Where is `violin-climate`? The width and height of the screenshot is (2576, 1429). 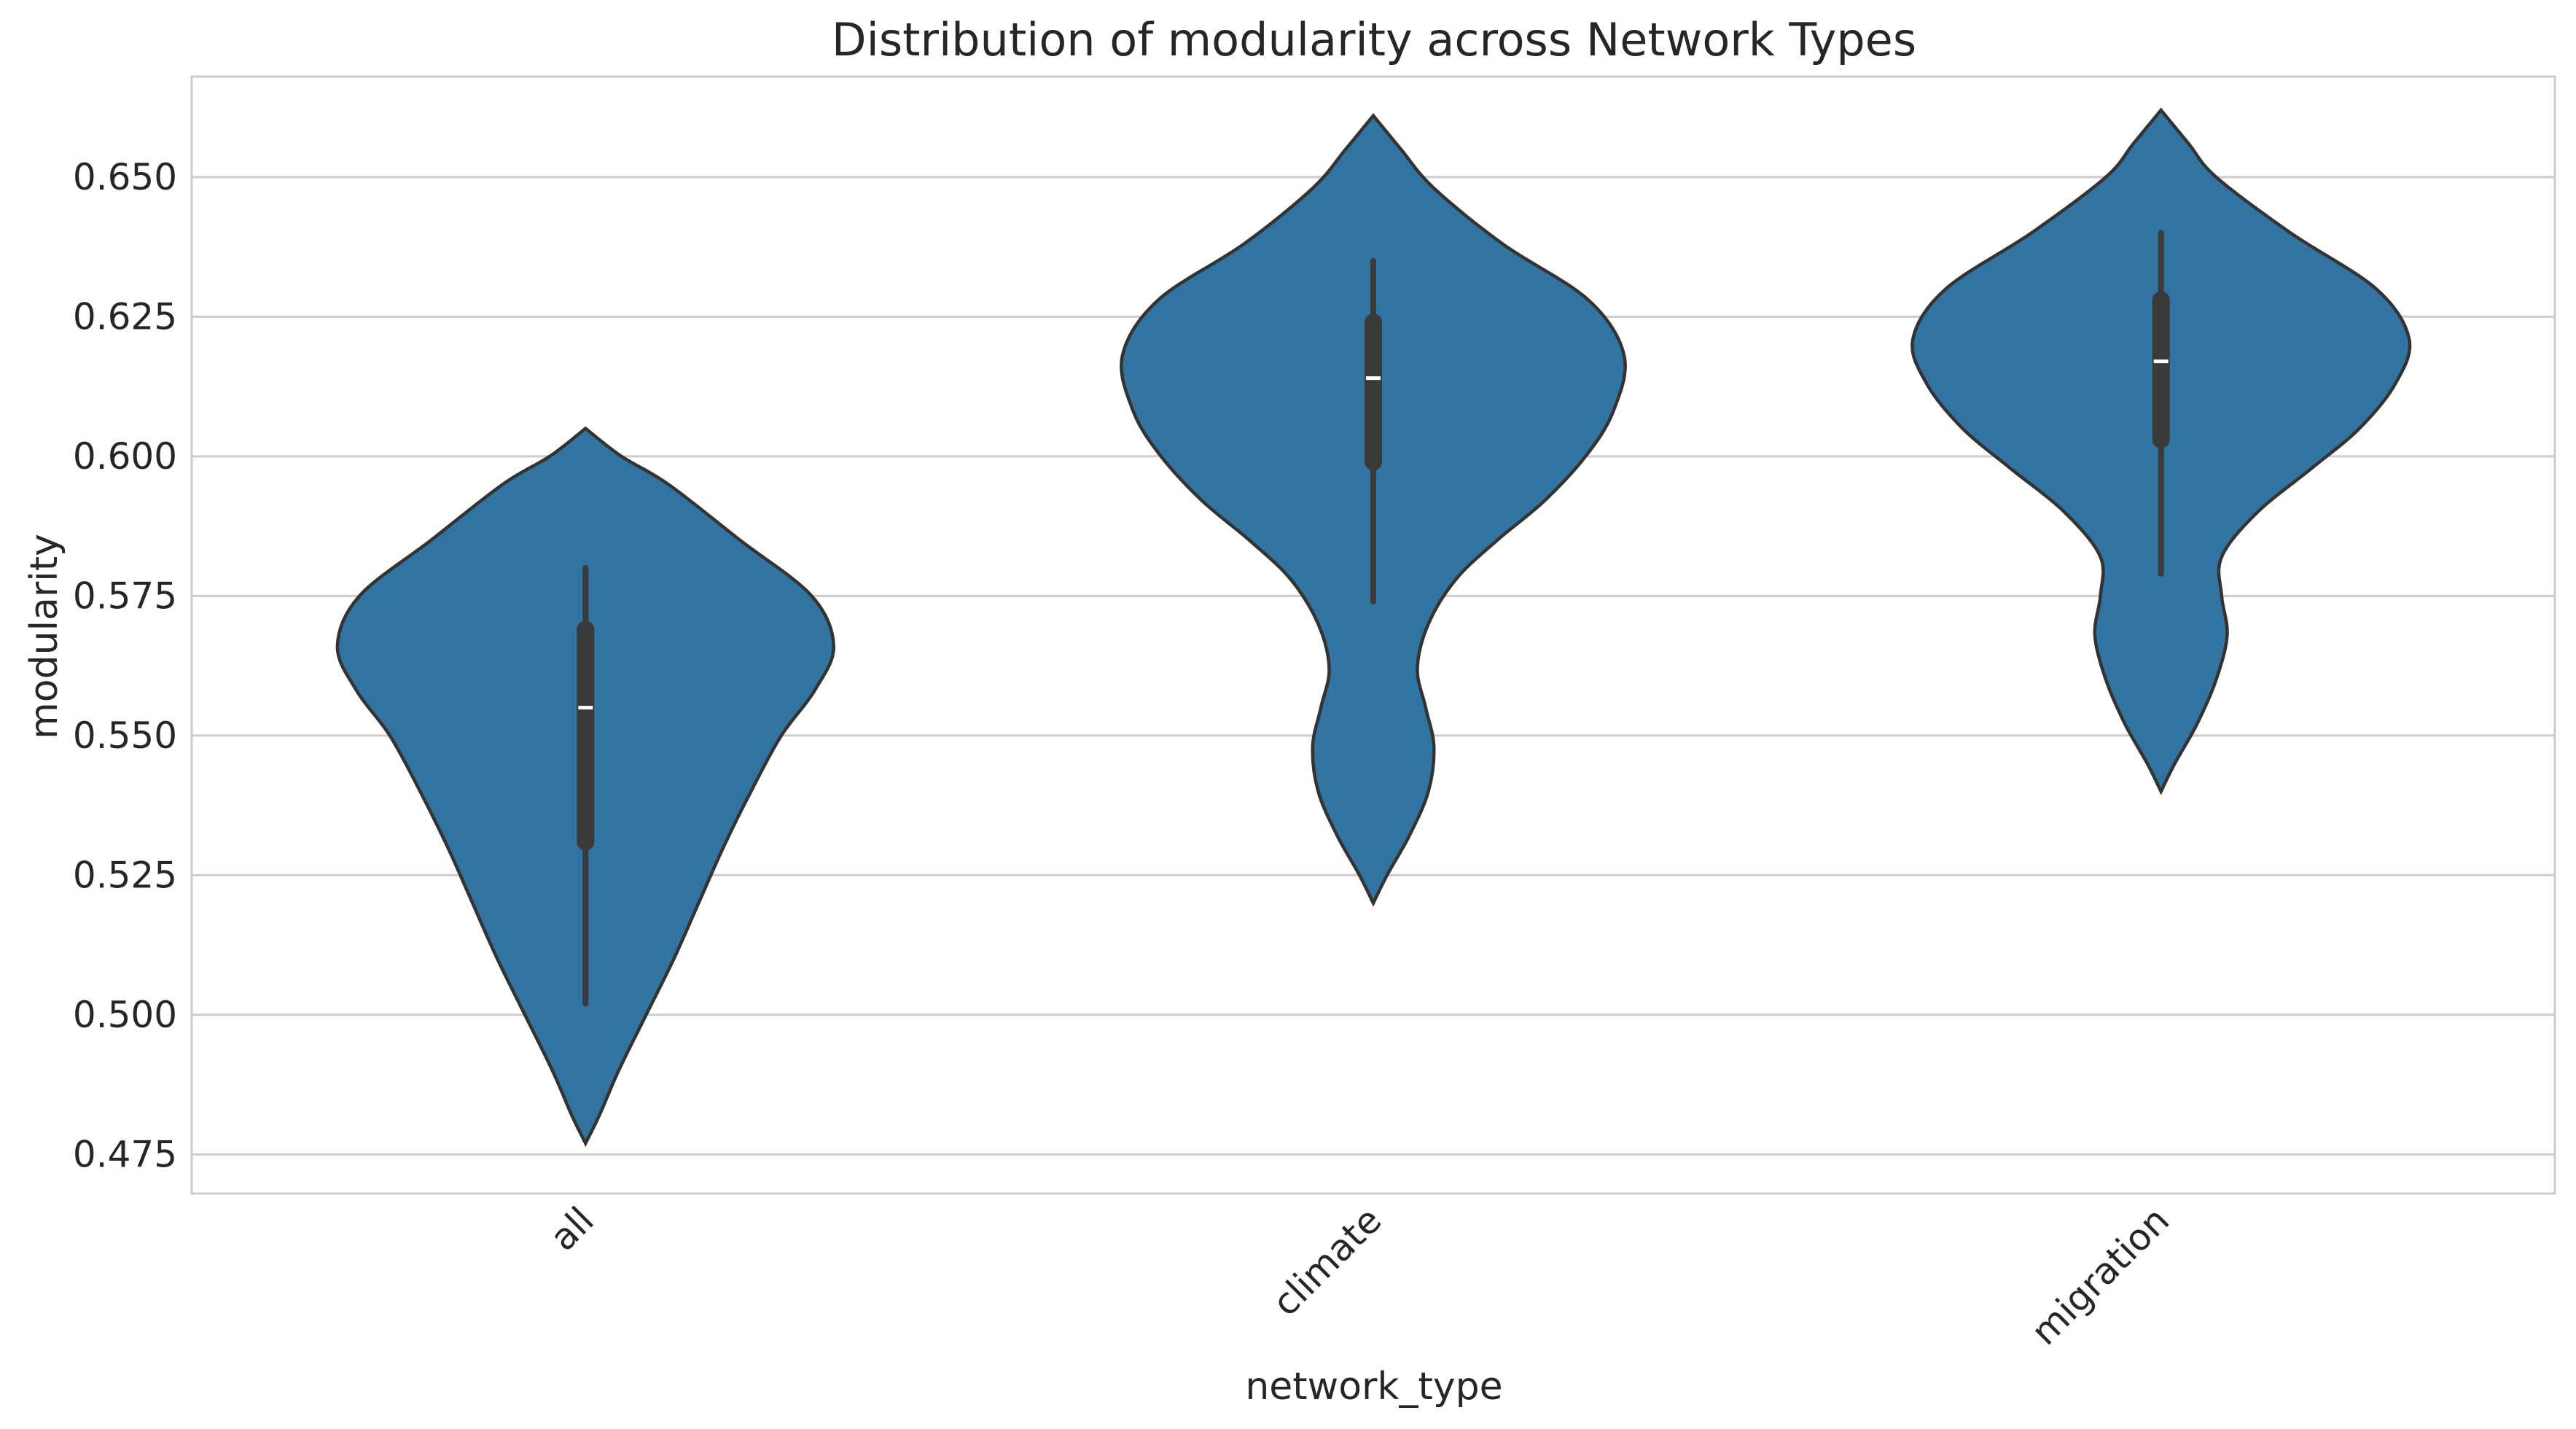
violin-climate is located at coordinates (1373, 510).